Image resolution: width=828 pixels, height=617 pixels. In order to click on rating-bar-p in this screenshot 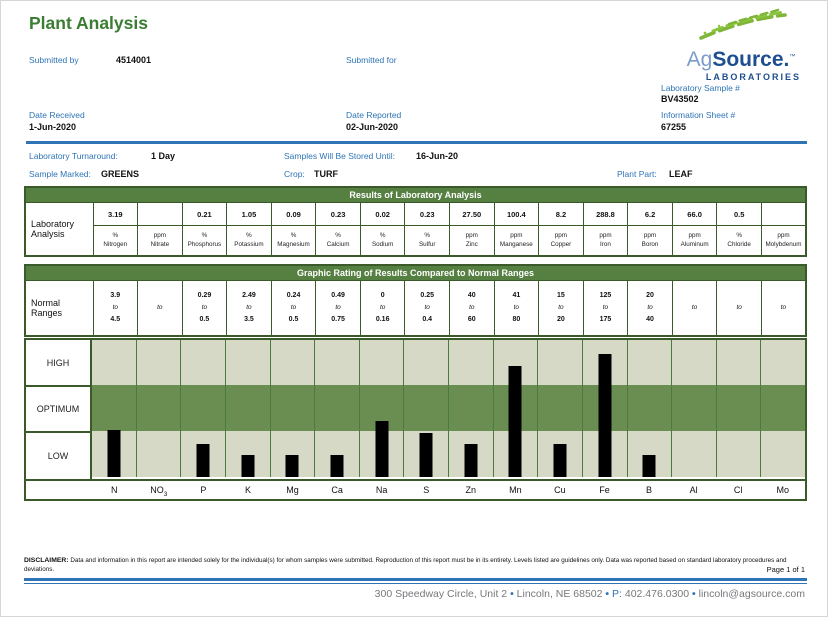, I will do `click(203, 460)`.